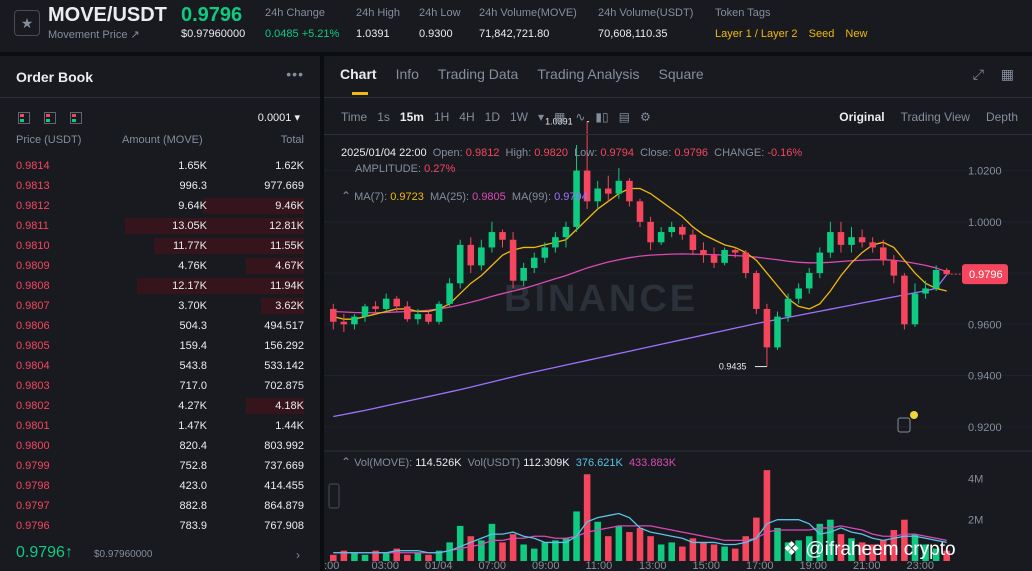 The width and height of the screenshot is (1032, 571). What do you see at coordinates (354, 117) in the screenshot?
I see `interval-time: Time` at bounding box center [354, 117].